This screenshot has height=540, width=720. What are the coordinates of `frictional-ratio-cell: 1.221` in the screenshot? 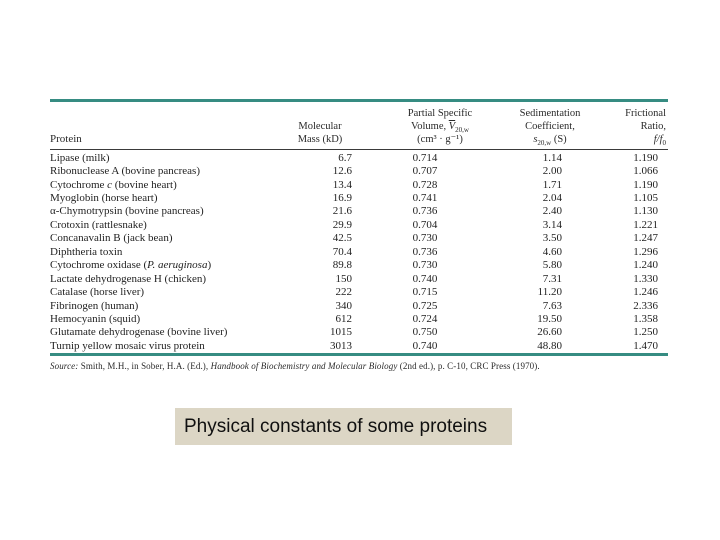 It's located at (645, 224).